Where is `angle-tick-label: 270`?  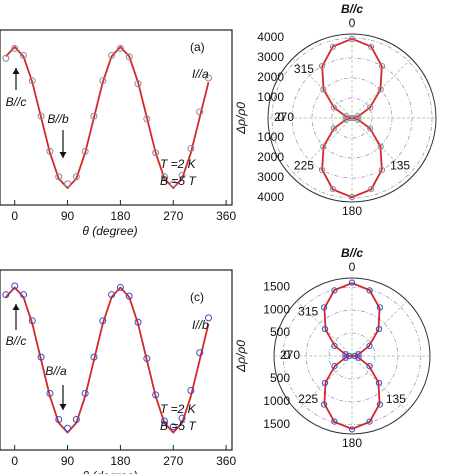
angle-tick-label: 270 is located at coordinates (284, 117).